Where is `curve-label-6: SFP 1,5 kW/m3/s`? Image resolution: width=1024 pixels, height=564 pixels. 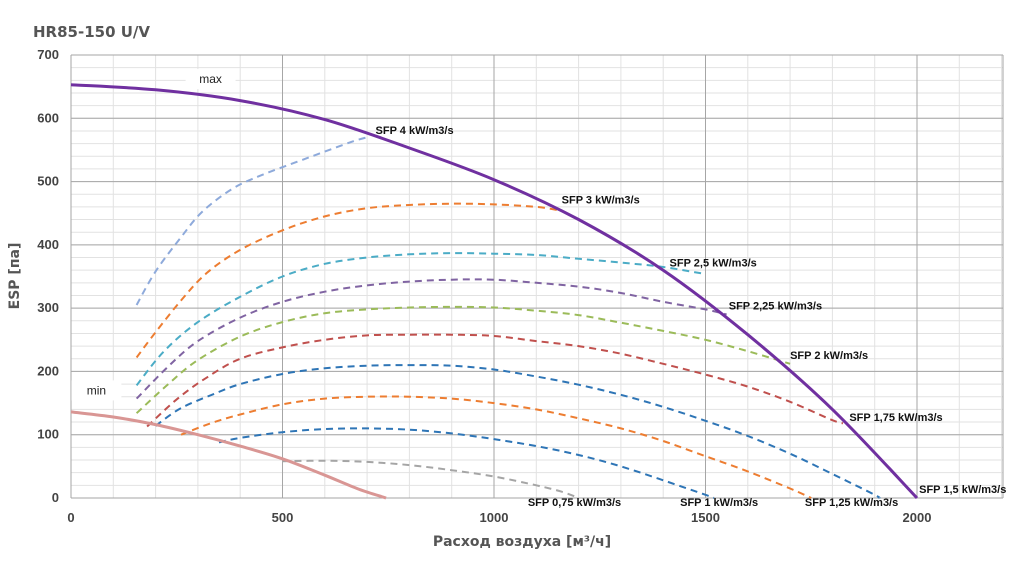
curve-label-6: SFP 1,5 kW/m3/s is located at coordinates (962, 490).